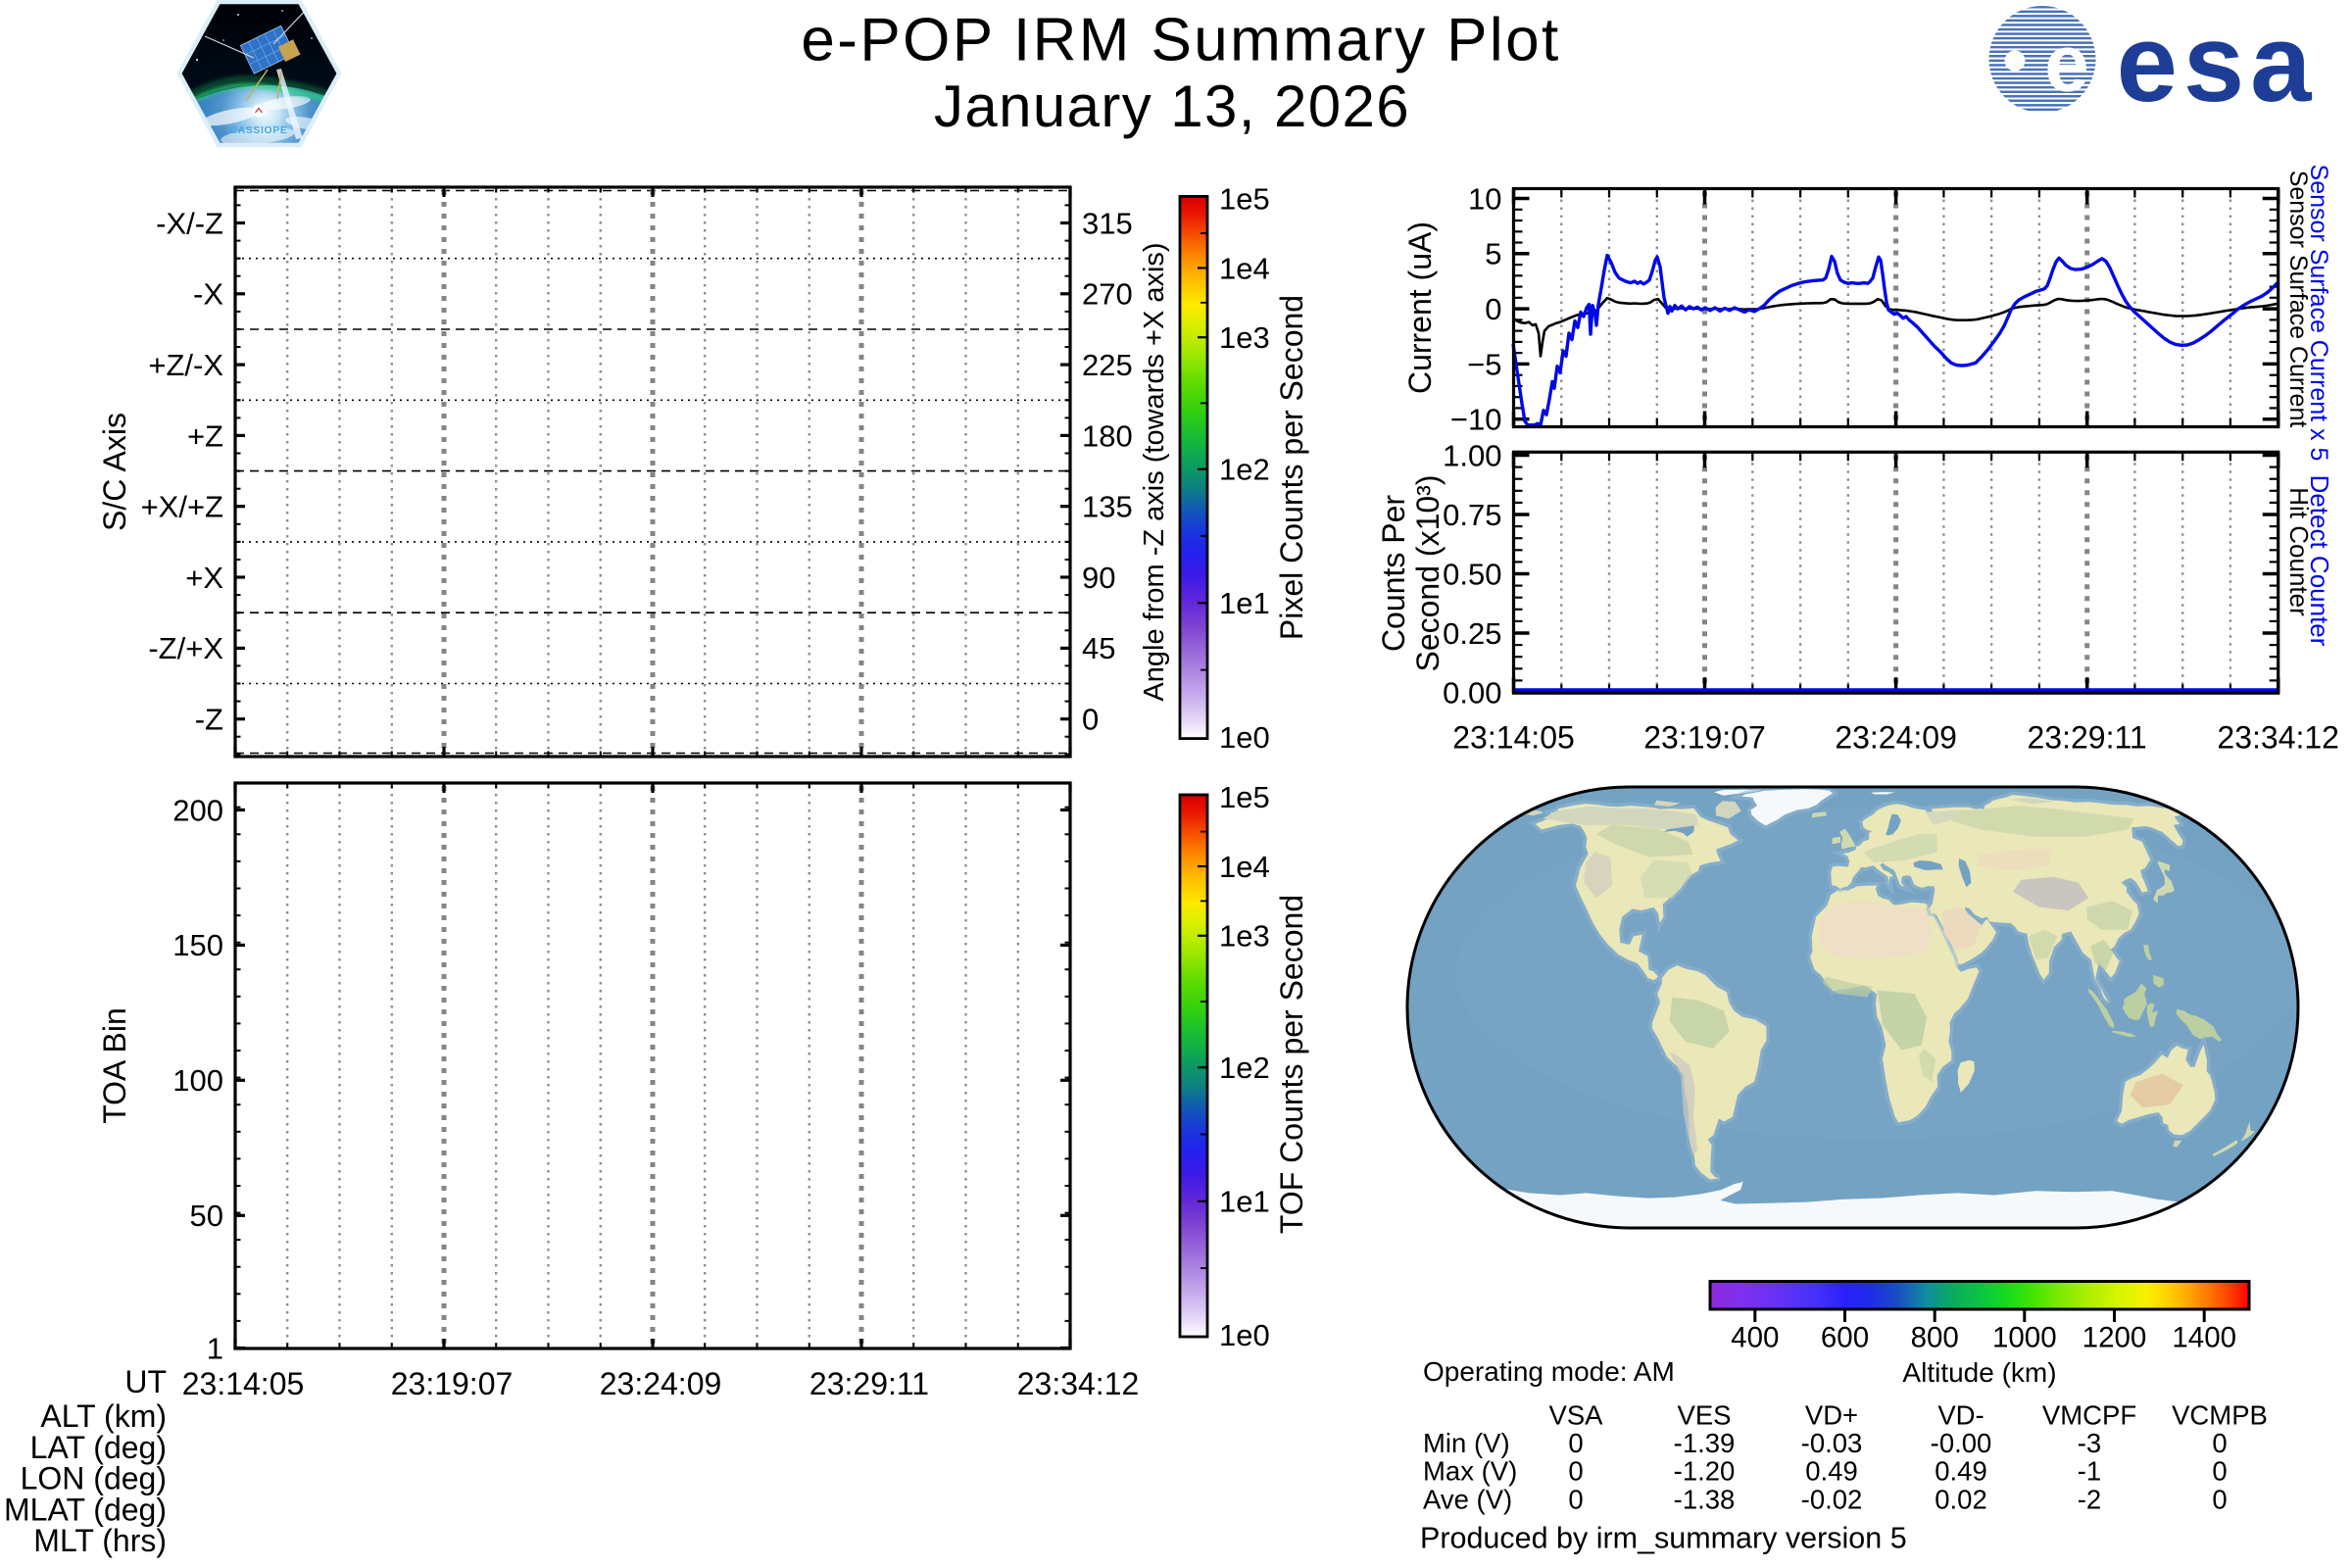  Describe the element at coordinates (2089, 1500) in the screenshot. I see `svg-text: -2` at that location.